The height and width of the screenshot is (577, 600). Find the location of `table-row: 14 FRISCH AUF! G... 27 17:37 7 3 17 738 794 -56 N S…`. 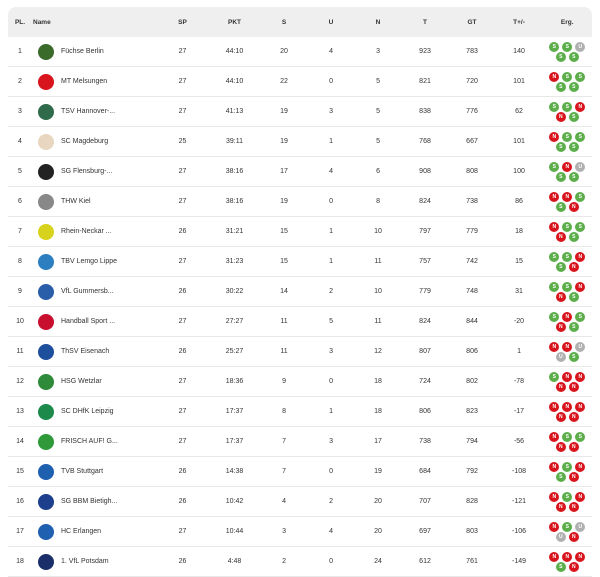

table-row: 14 FRISCH AUF! G... 27 17:37 7 3 17 738 794 -56 N S… is located at coordinates (300, 441).